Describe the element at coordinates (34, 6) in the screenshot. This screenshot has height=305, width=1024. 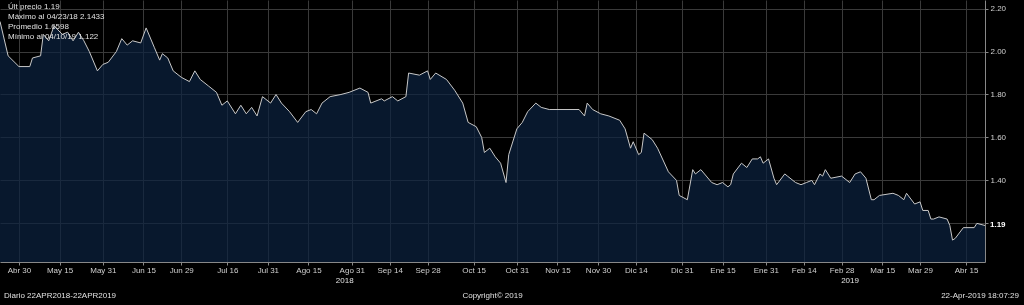
I see `annotation: Últ precio 1.19` at that location.